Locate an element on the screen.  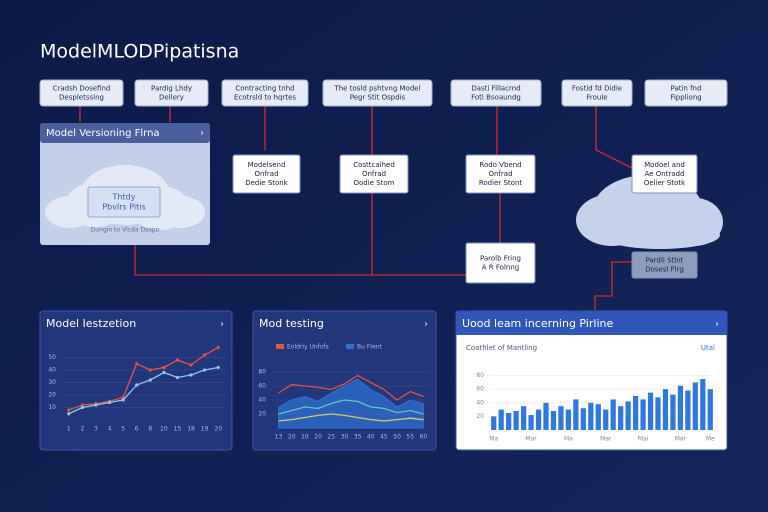
x-tick-label: Ma is located at coordinates (568, 439).